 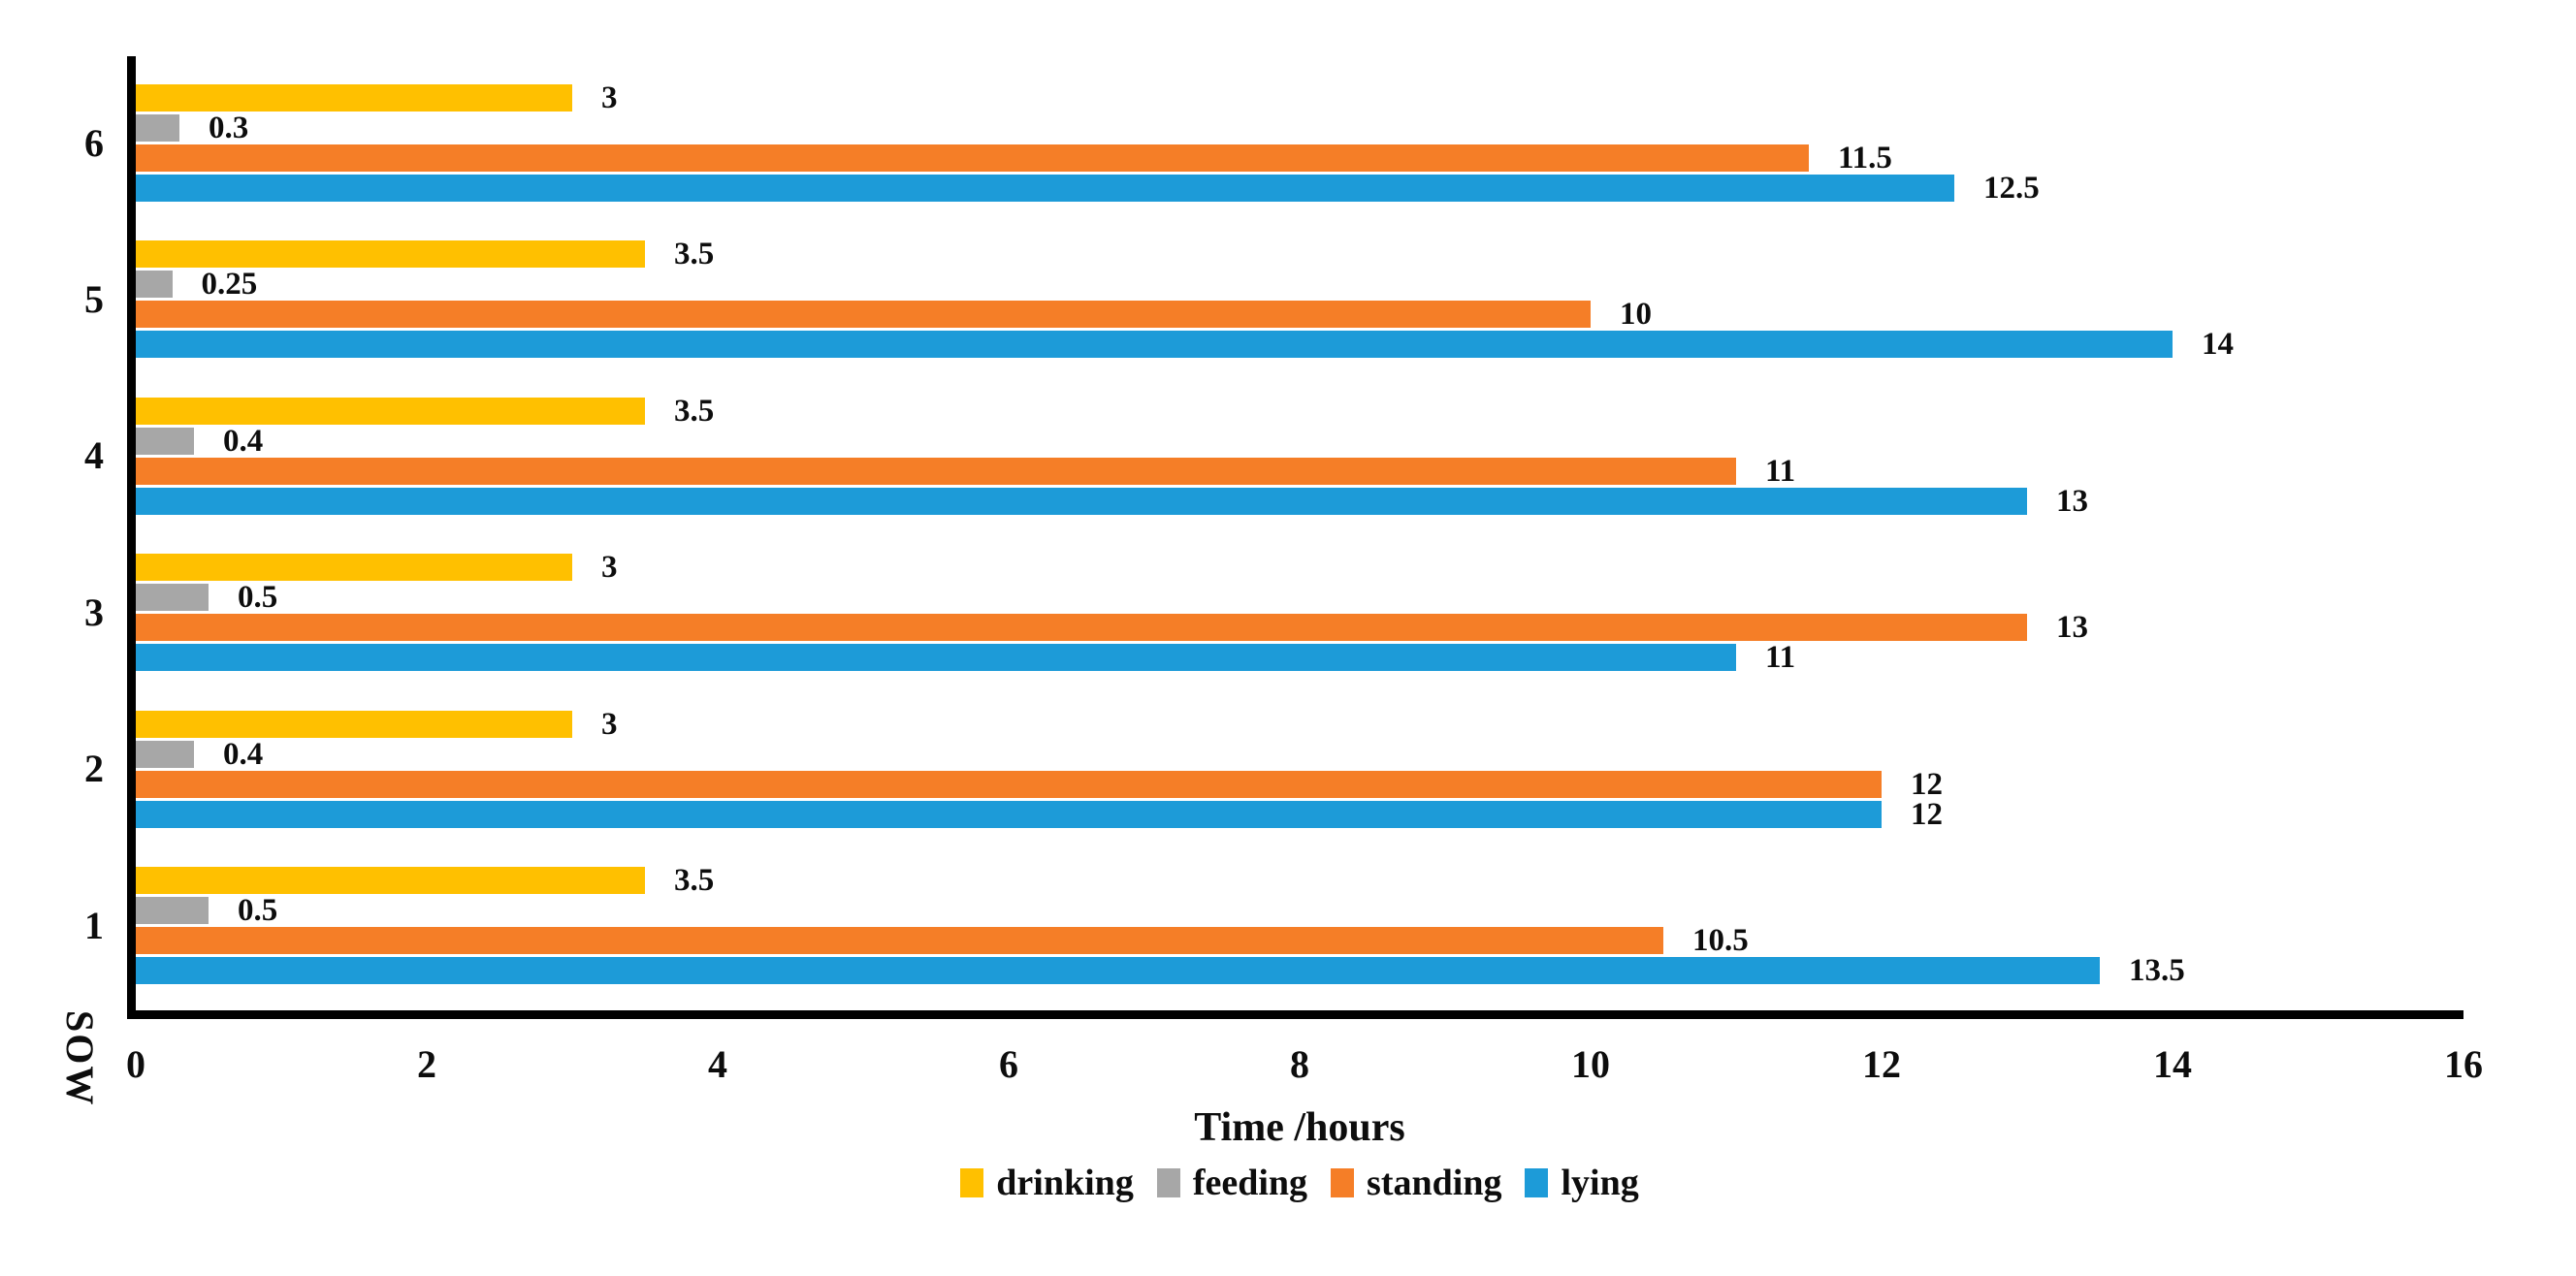 What do you see at coordinates (94, 769) in the screenshot?
I see `y-category-label: 2` at bounding box center [94, 769].